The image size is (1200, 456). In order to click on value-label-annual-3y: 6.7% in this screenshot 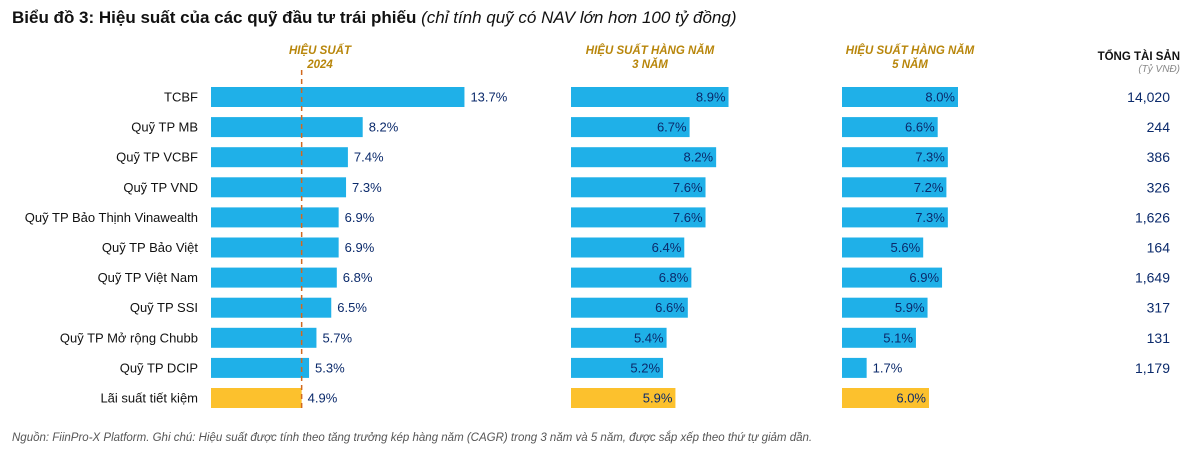, I will do `click(672, 127)`.